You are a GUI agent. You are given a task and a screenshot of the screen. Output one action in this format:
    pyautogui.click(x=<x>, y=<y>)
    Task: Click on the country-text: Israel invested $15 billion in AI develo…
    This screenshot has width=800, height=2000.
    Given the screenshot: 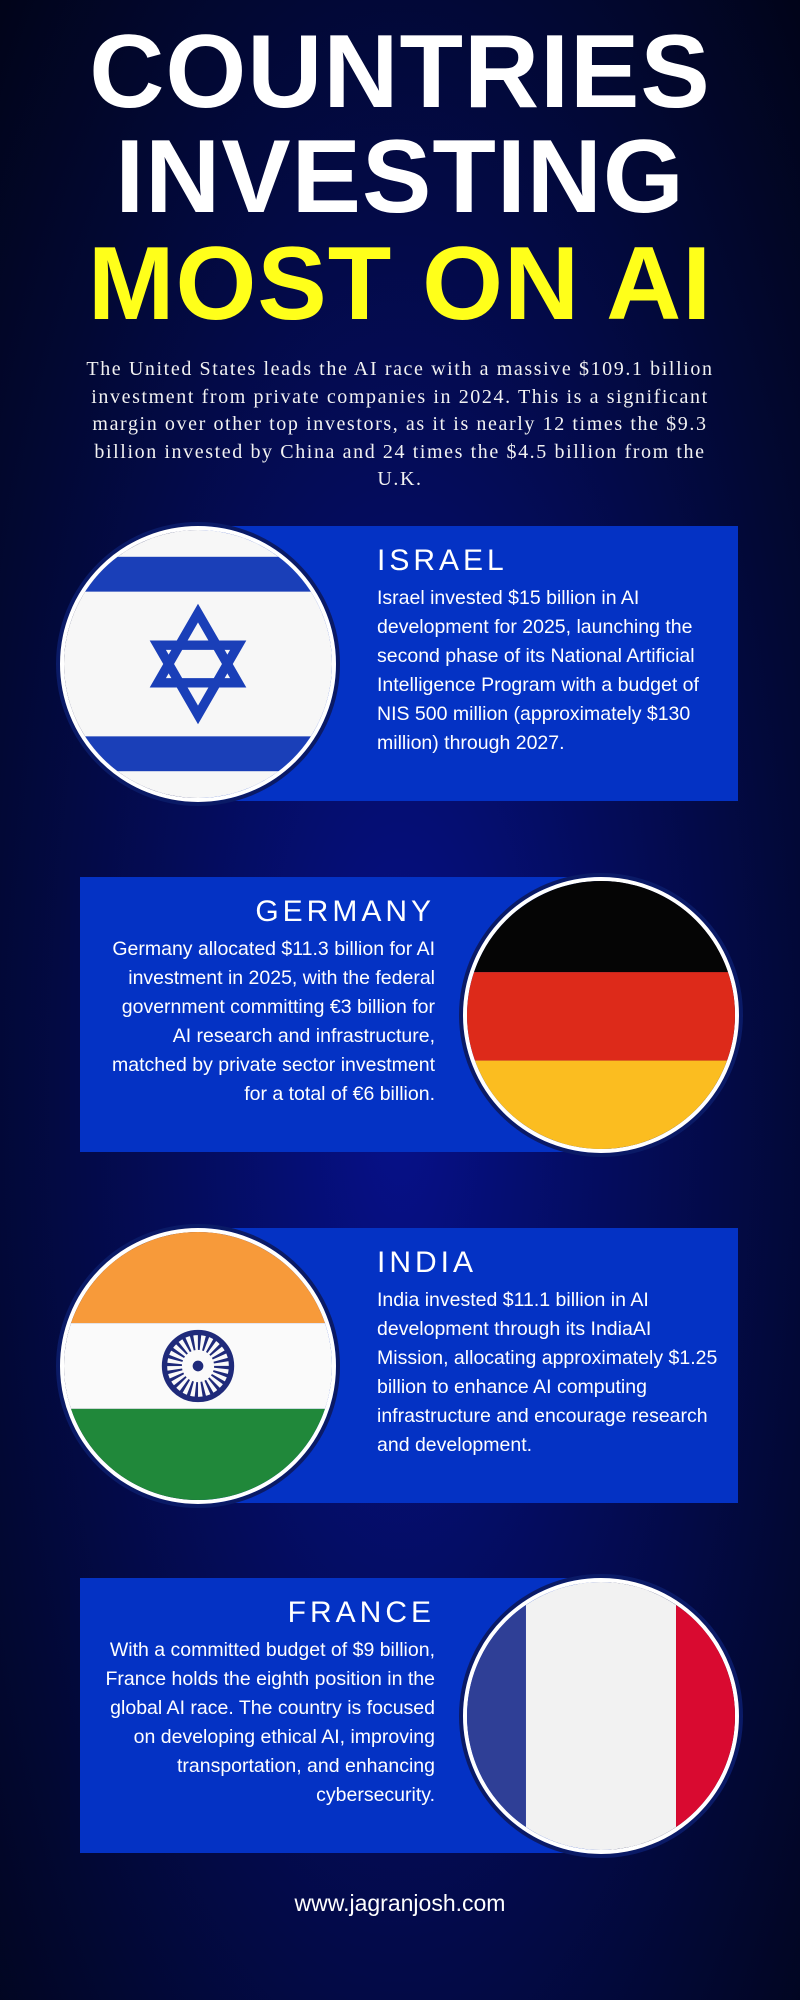 What is the action you would take?
    pyautogui.click(x=538, y=670)
    